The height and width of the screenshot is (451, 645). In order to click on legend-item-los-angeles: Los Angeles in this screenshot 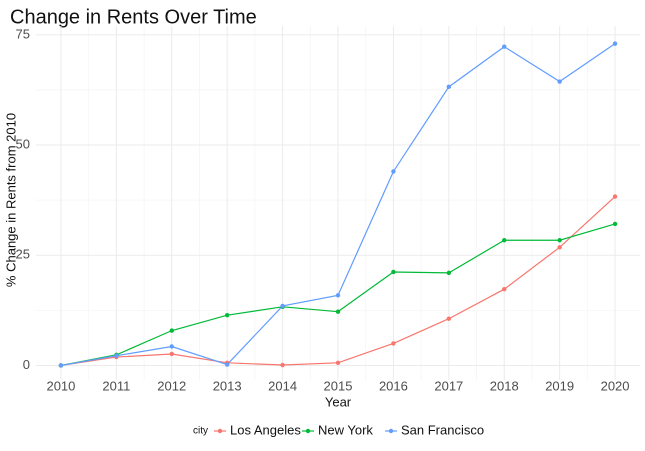, I will do `click(257, 429)`.